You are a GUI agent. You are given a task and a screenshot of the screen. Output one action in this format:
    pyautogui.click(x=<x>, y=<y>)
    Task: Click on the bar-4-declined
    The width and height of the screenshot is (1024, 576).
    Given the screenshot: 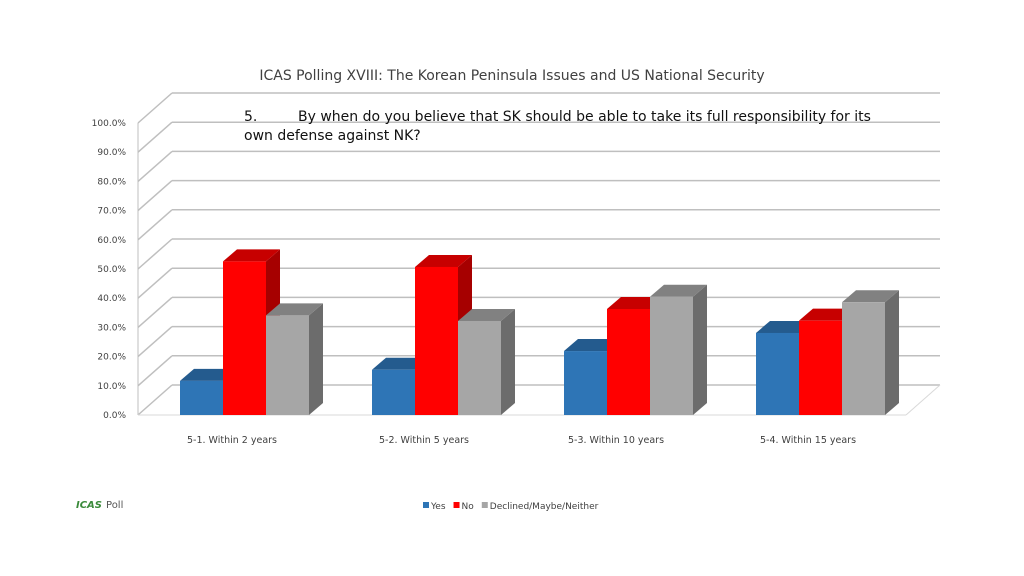 What is the action you would take?
    pyautogui.click(x=870, y=352)
    